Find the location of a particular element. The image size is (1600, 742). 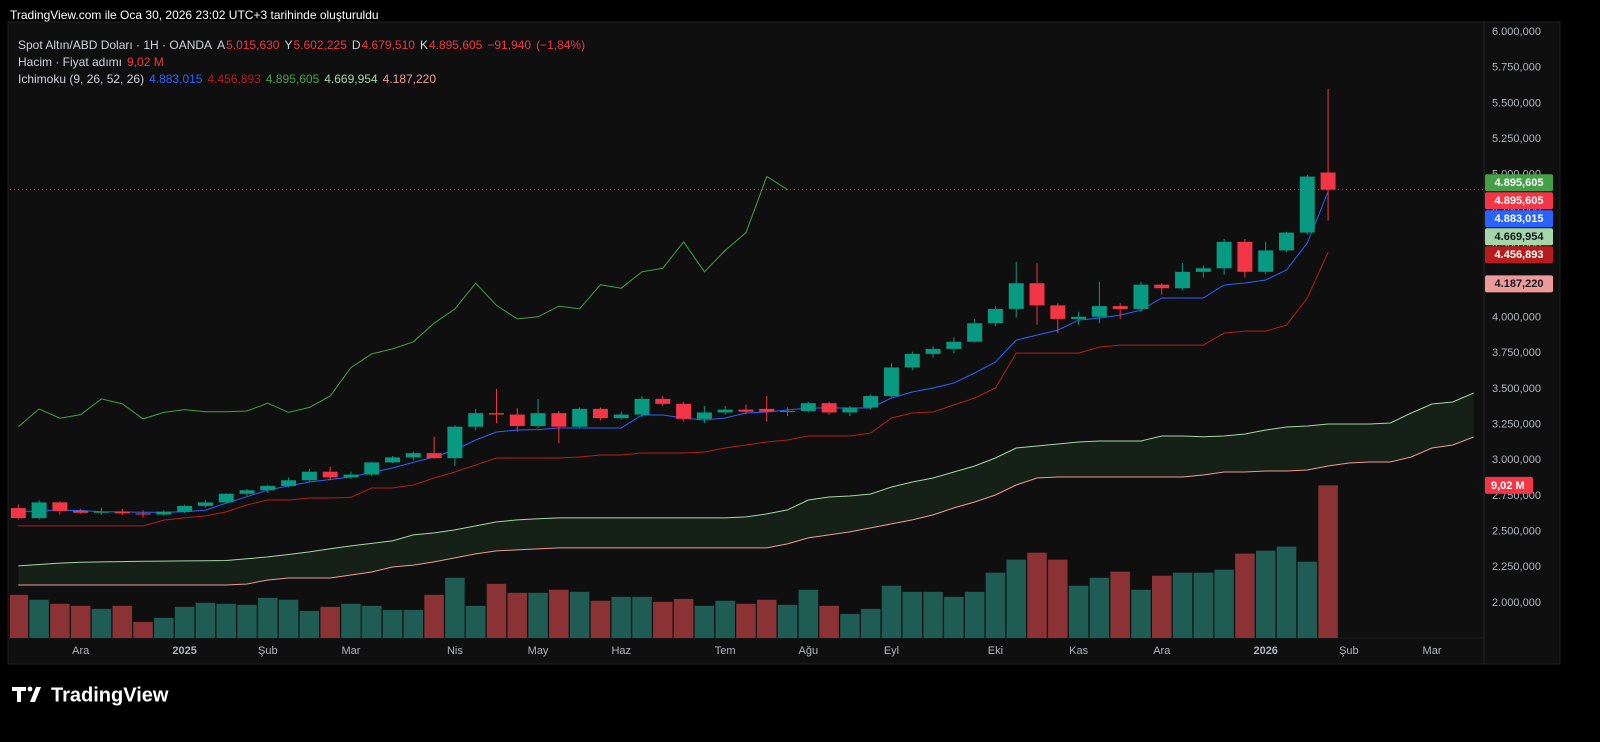

x-tick-label: 2025 is located at coordinates (184, 651).